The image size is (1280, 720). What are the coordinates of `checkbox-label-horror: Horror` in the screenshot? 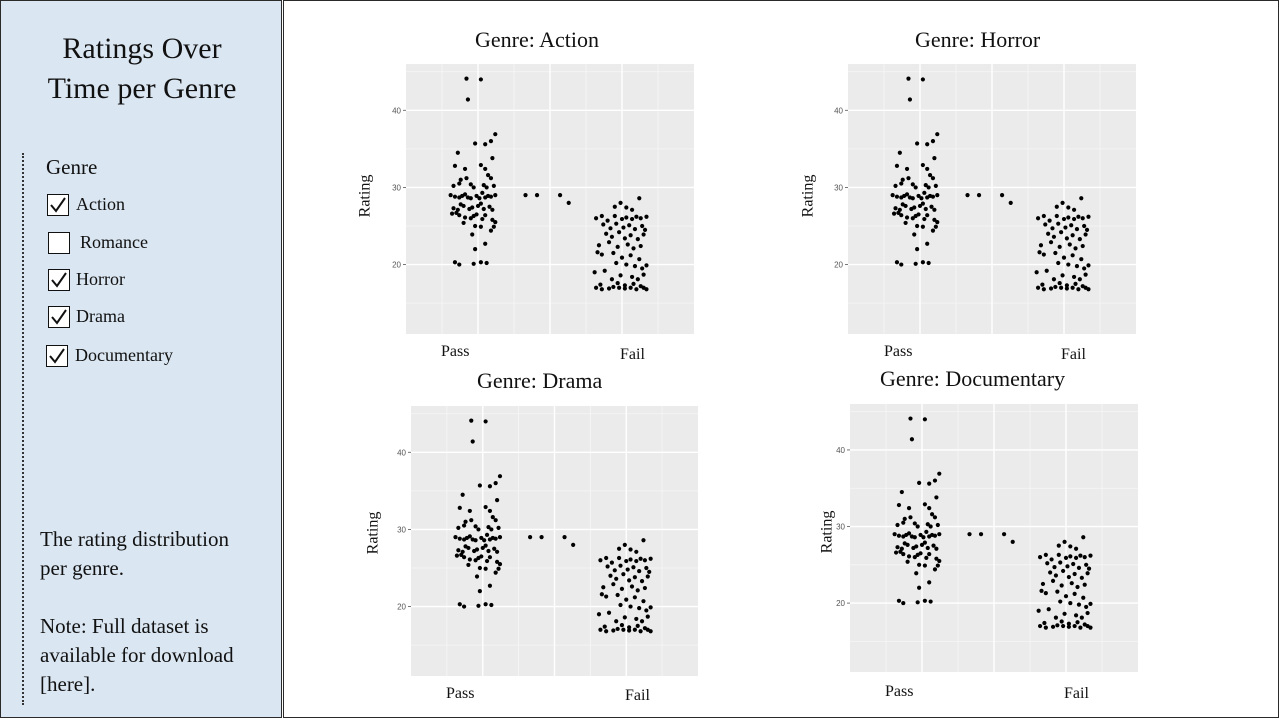 It's located at (100, 279).